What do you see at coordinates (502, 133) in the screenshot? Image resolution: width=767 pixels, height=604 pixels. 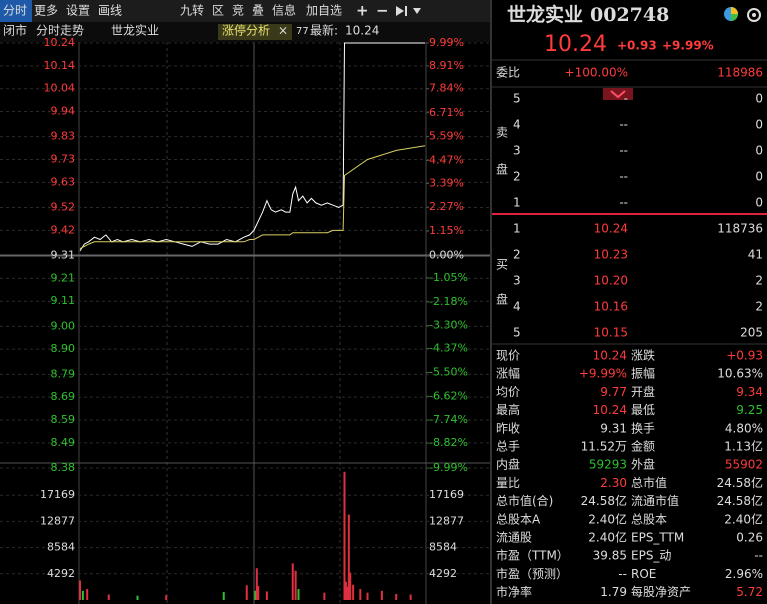 I see `sell-label: 卖` at bounding box center [502, 133].